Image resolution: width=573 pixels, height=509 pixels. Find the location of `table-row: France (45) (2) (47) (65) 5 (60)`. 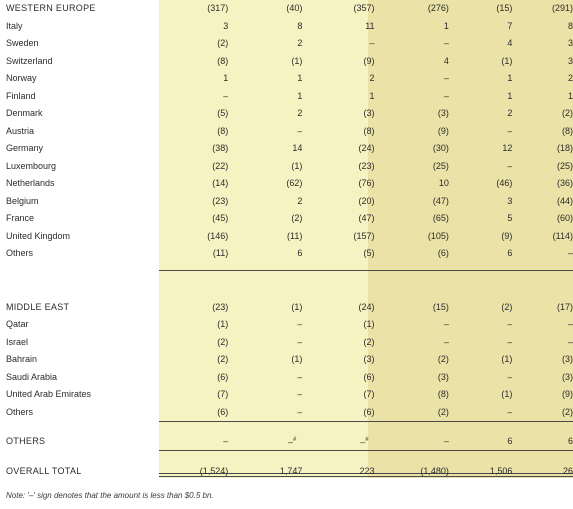

table-row: France (45) (2) (47) (65) 5 (60) is located at coordinates (289, 219).